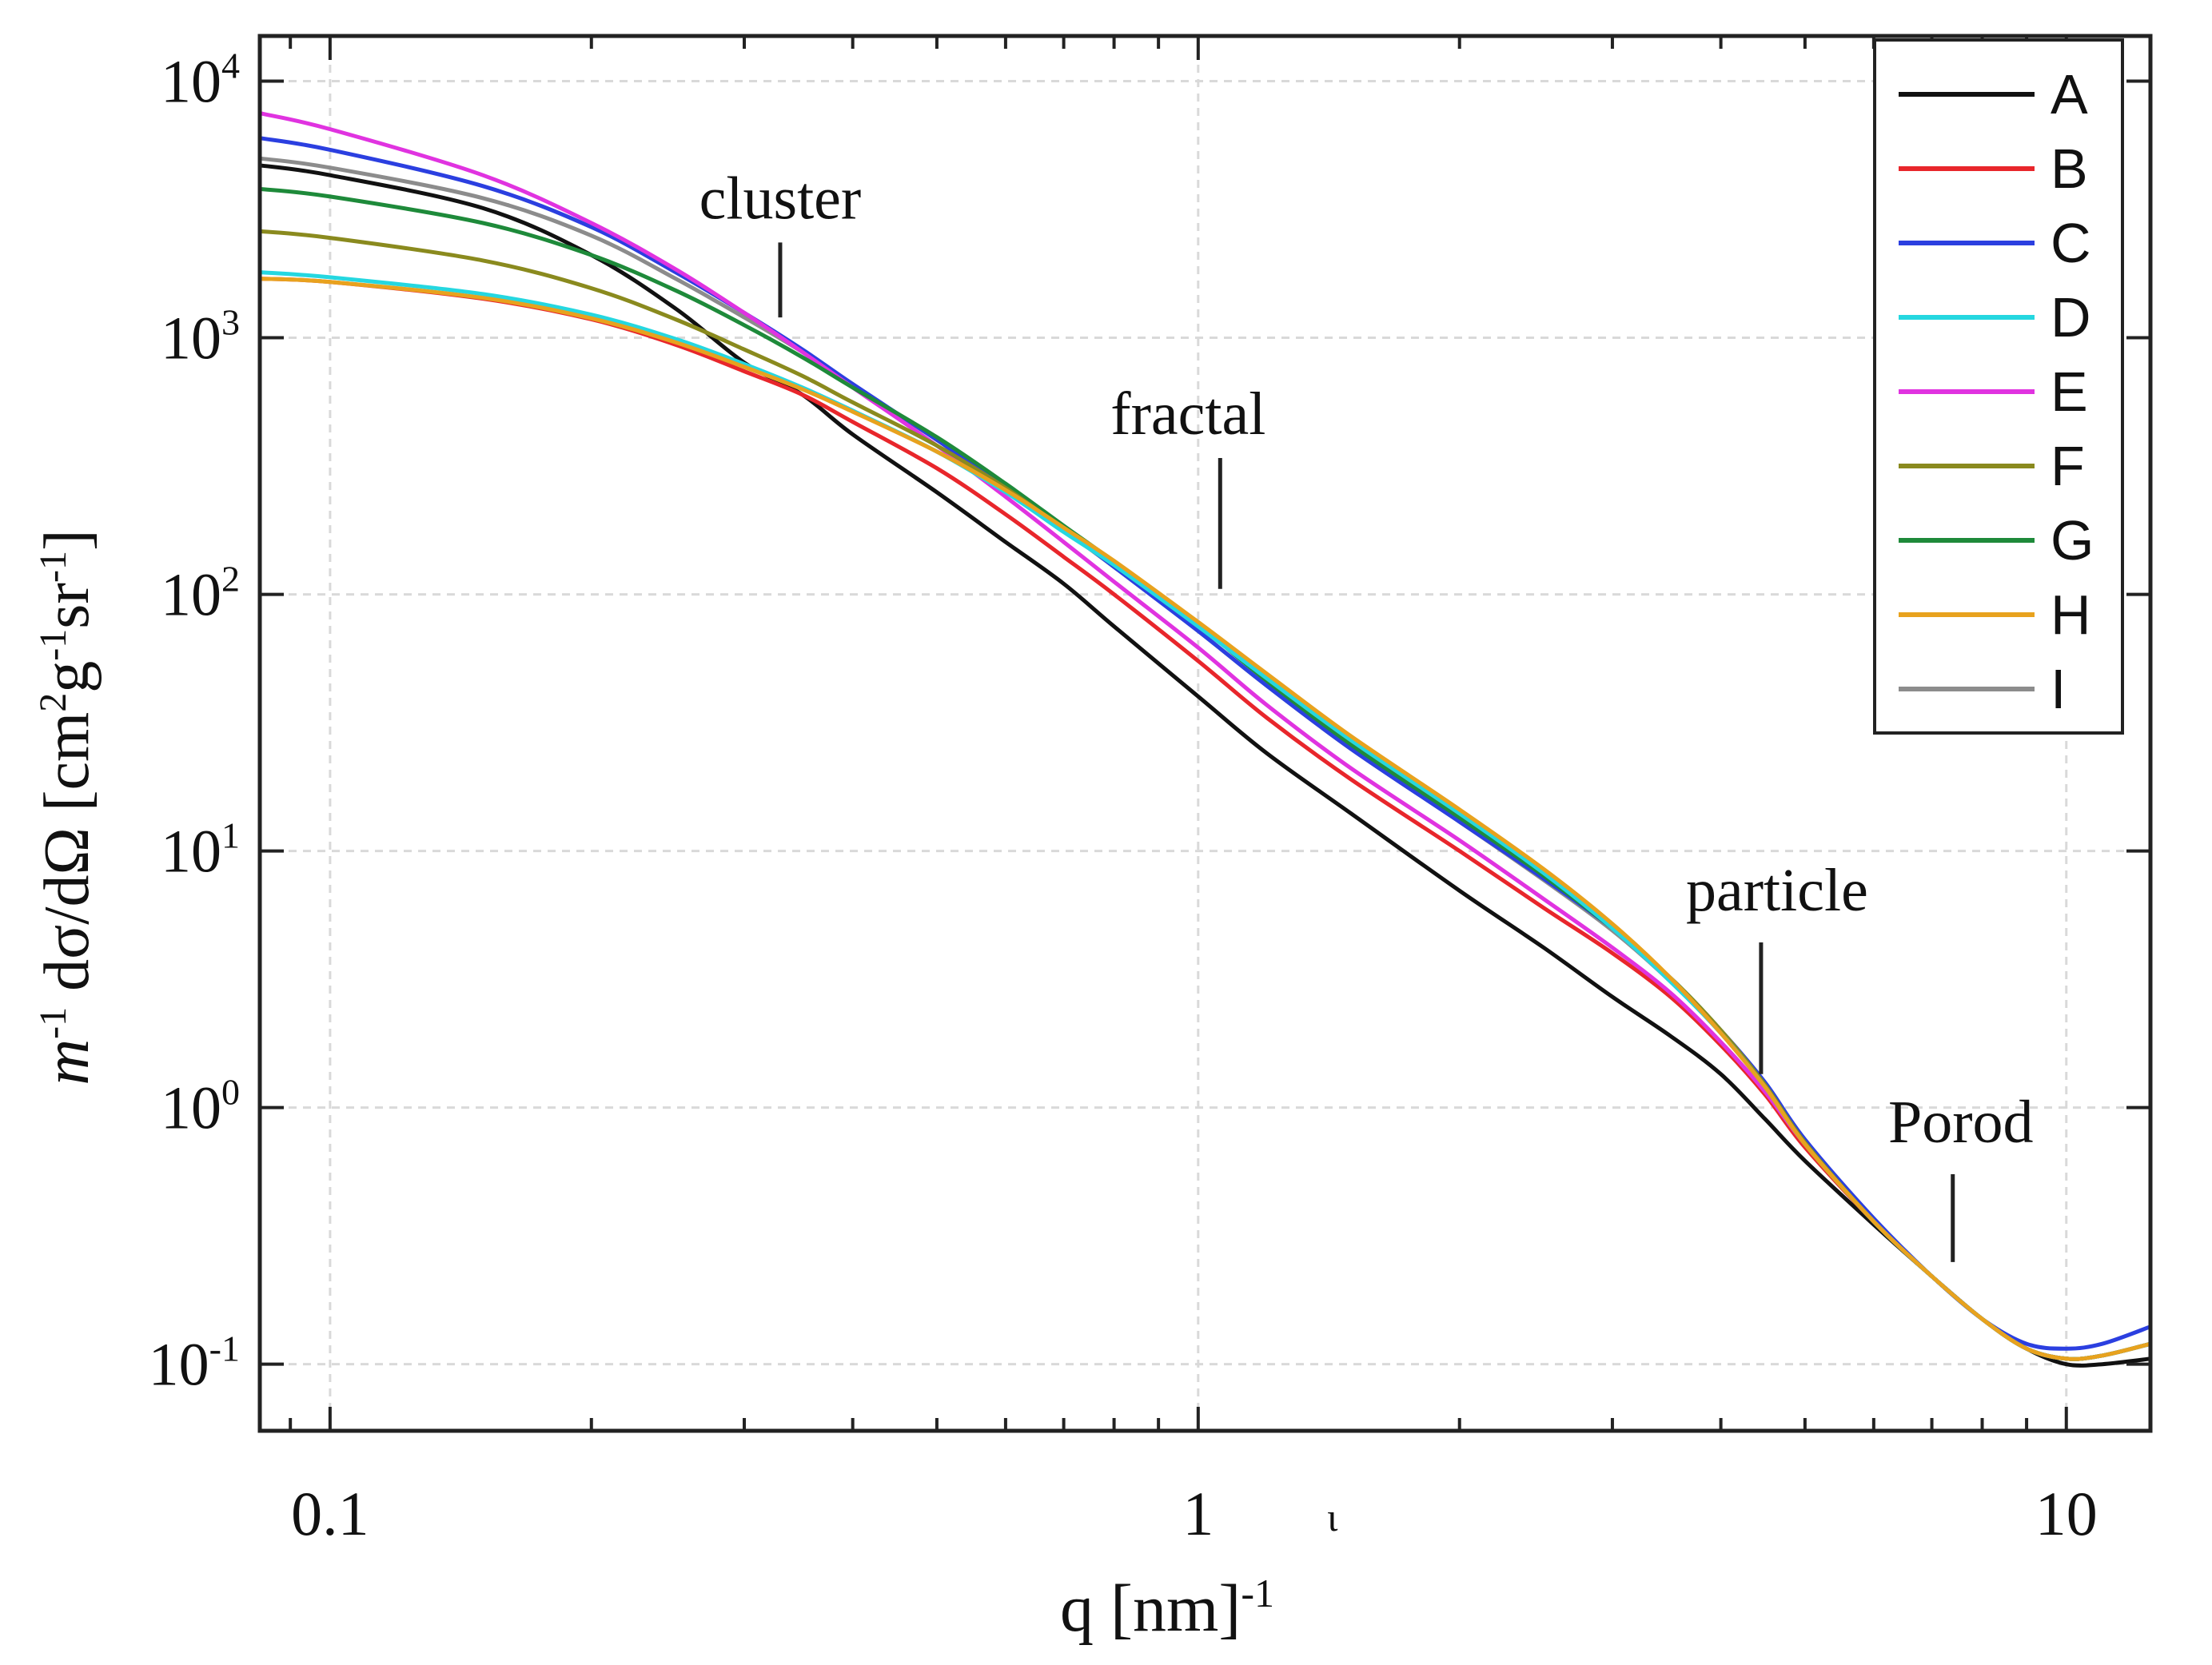  Describe the element at coordinates (224, 1348) in the screenshot. I see `y-tick-exp: -1` at that location.